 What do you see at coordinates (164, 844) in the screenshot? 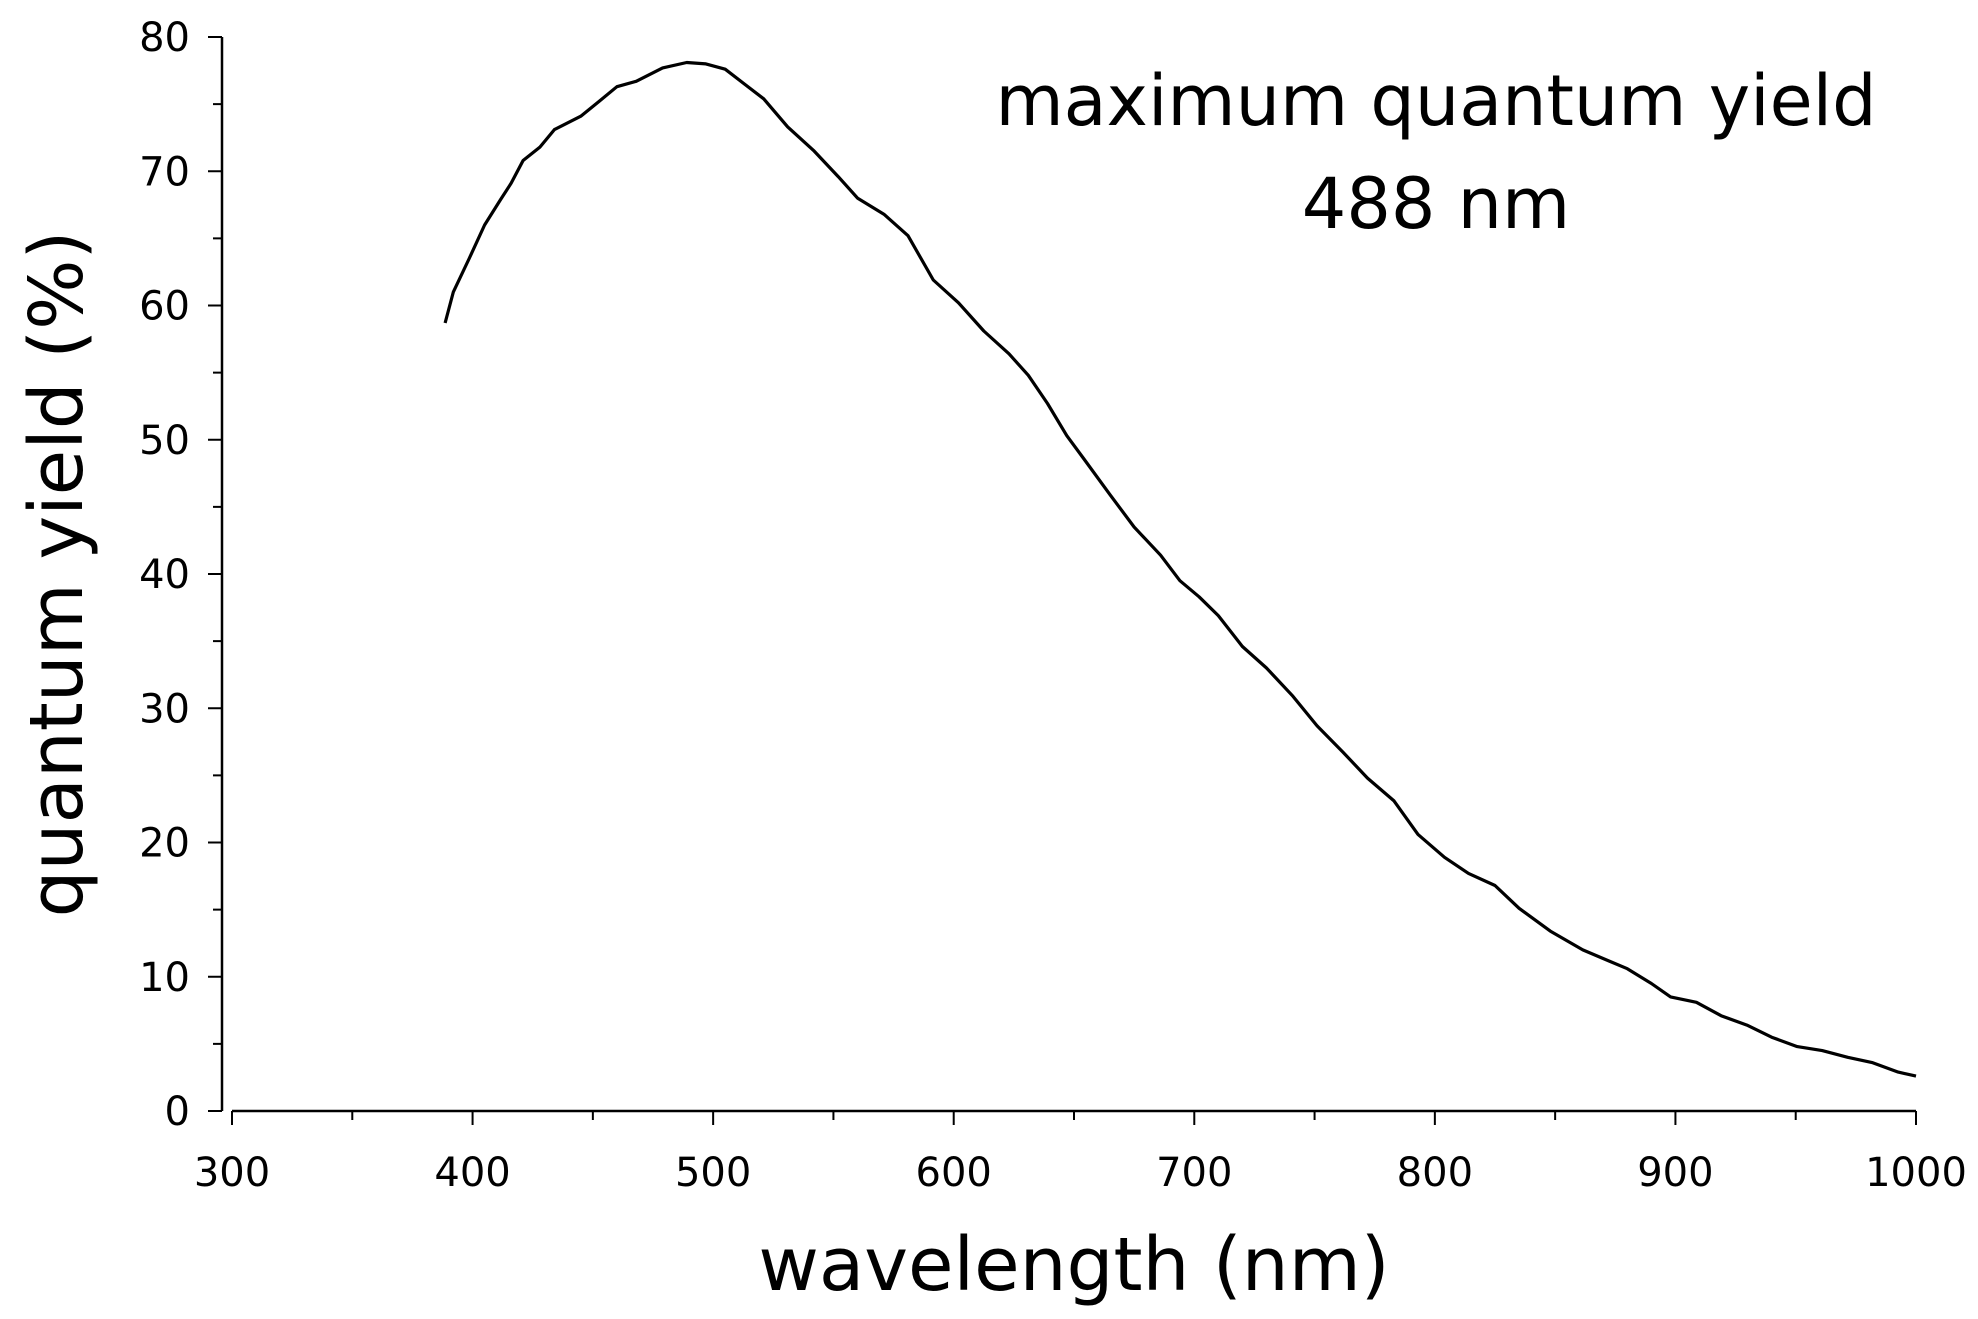
I see `y-tick-label: 20` at bounding box center [164, 844].